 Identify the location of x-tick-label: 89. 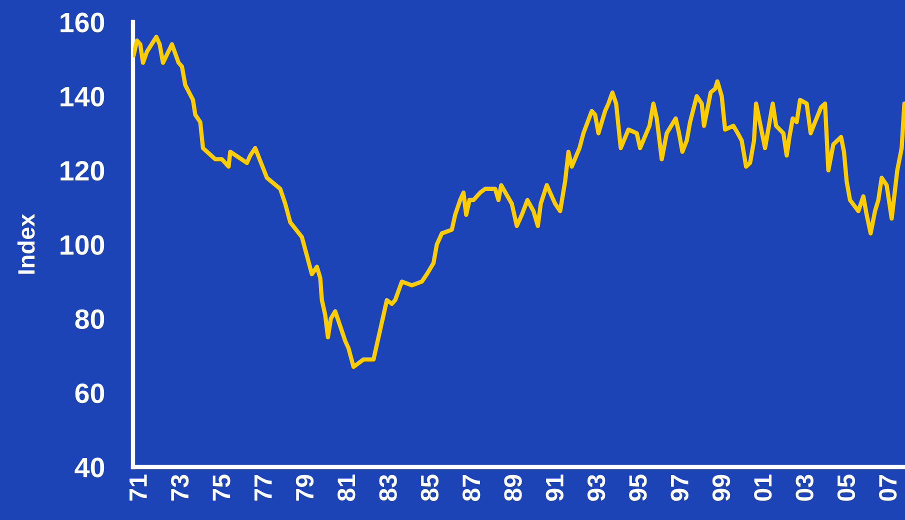
(513, 487).